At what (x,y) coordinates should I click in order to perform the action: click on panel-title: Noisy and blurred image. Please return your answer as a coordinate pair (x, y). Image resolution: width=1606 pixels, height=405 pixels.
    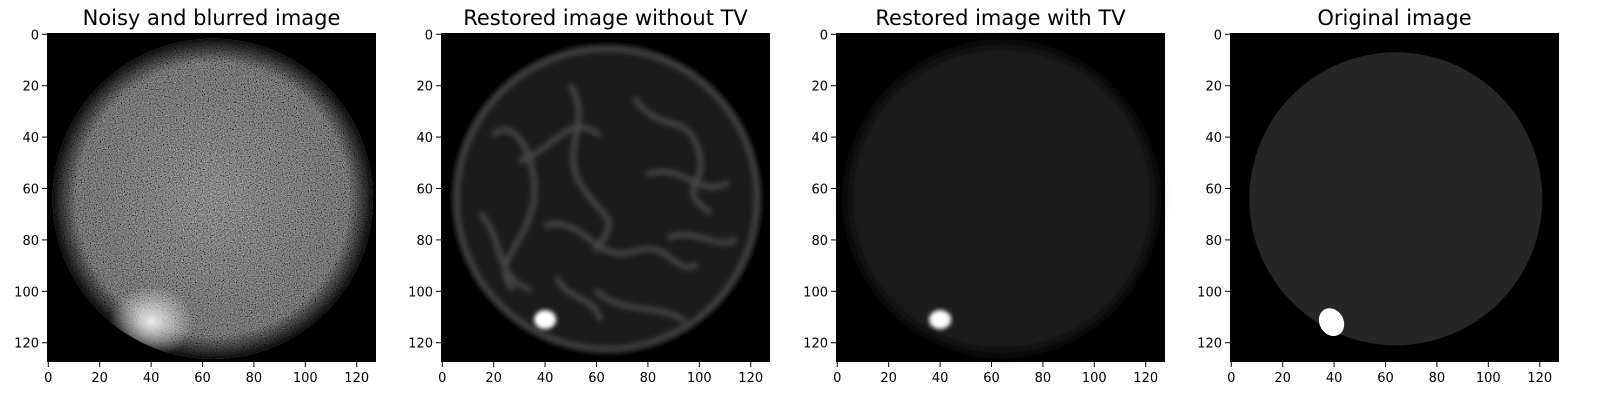
    Looking at the image, I should click on (212, 18).